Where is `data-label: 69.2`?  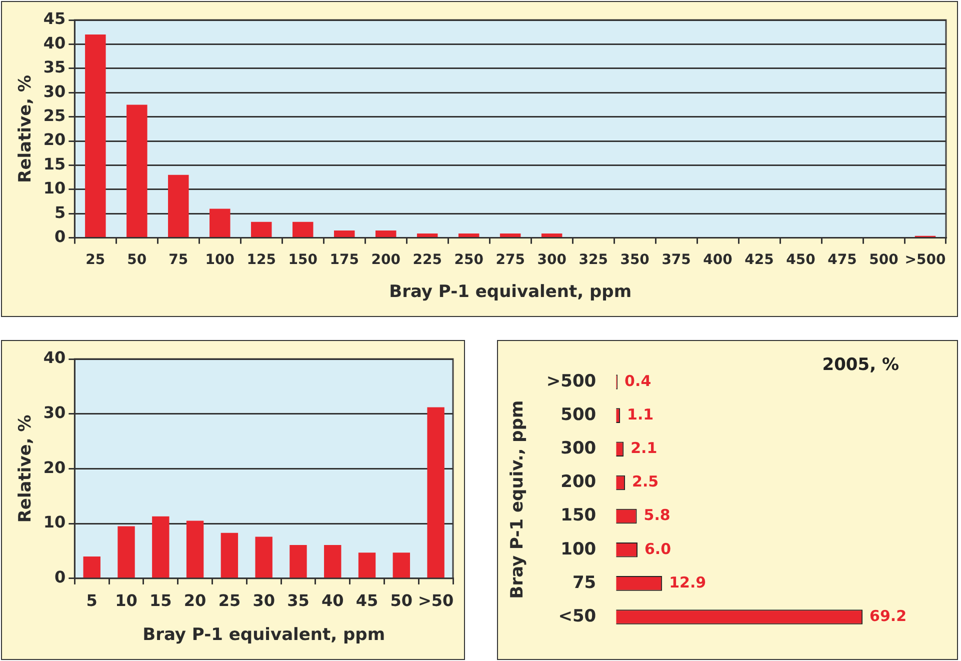
data-label: 69.2 is located at coordinates (888, 615).